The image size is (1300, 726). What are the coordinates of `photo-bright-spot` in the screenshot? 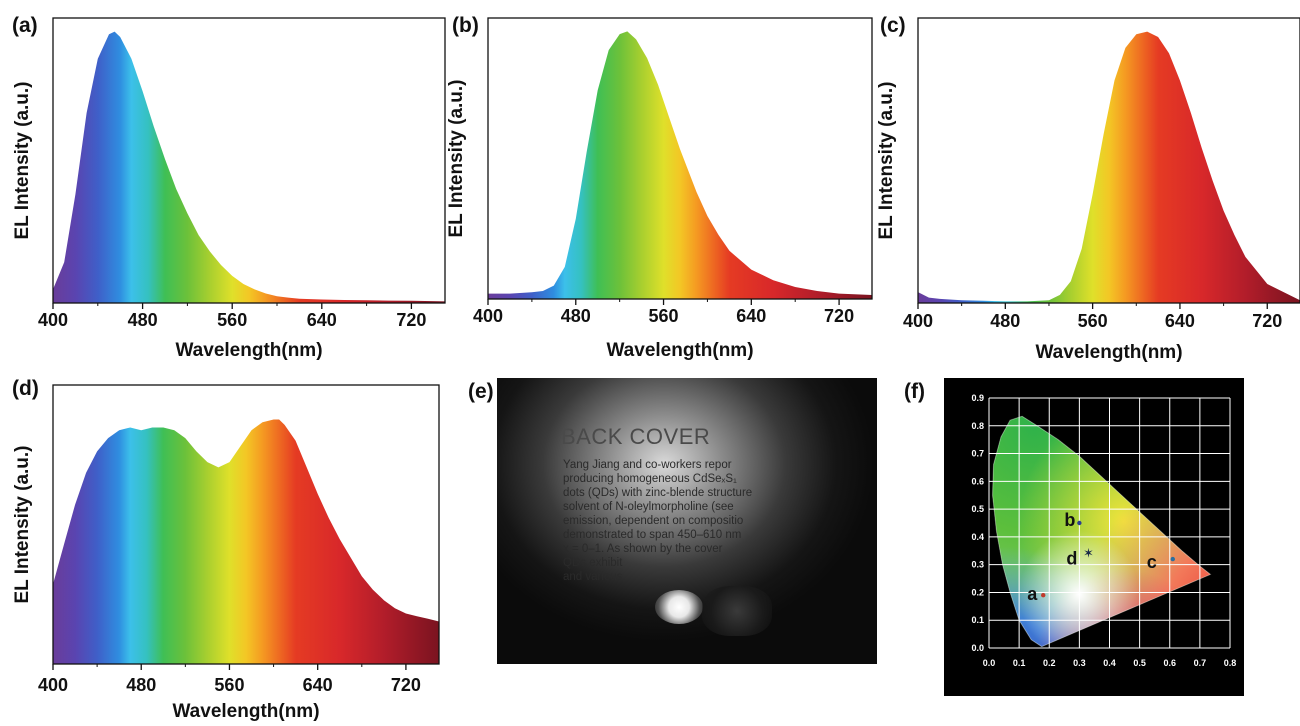 It's located at (679, 607).